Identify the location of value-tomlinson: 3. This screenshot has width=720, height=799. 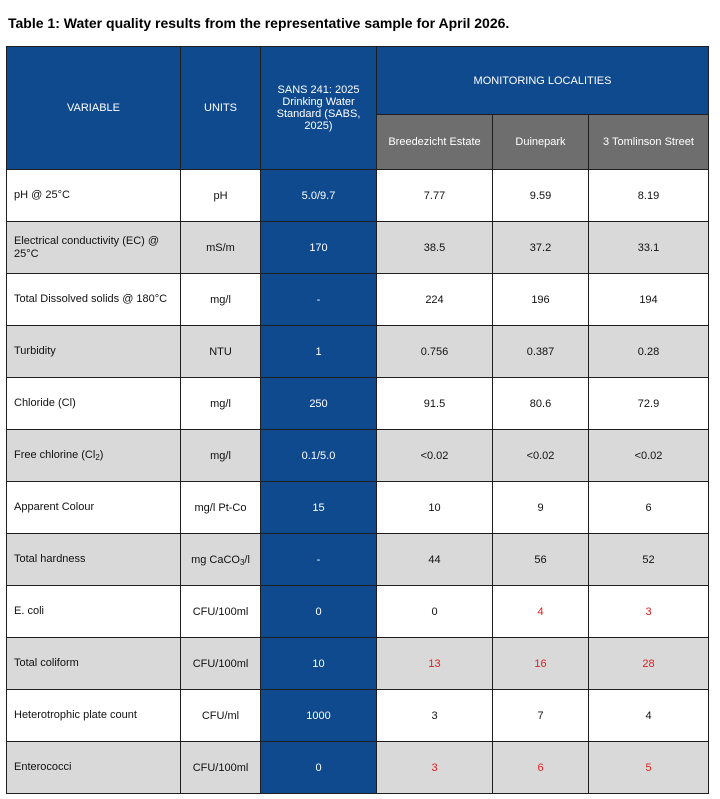
(648, 611).